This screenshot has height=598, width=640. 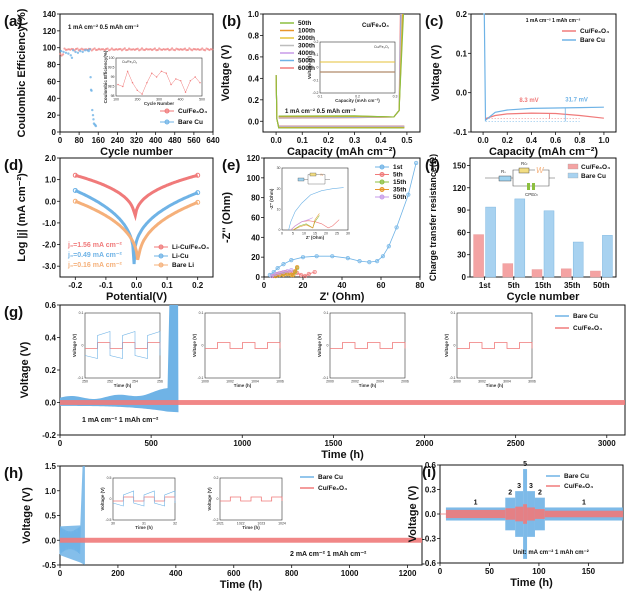 I want to click on condition-annotation: 1 mA cm⁻² 0.5 mAh cm⁻², so click(x=103, y=27).